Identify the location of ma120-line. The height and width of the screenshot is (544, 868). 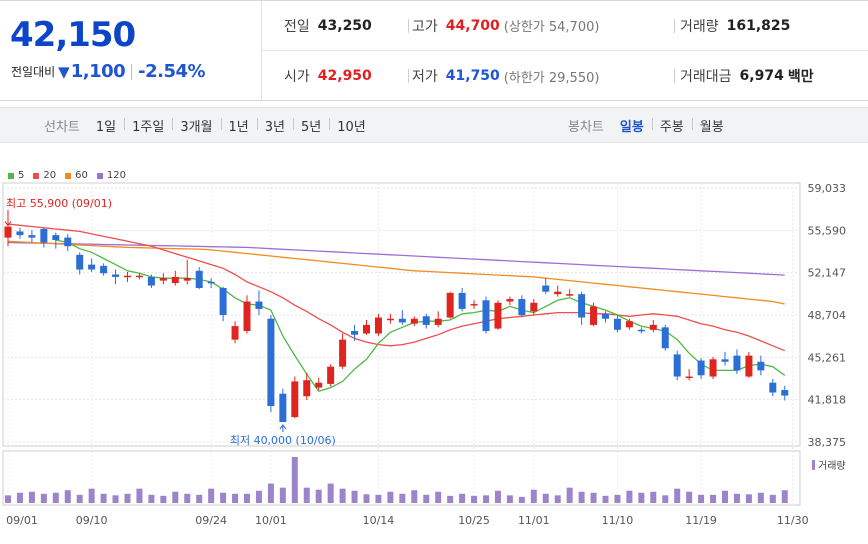
(396, 258).